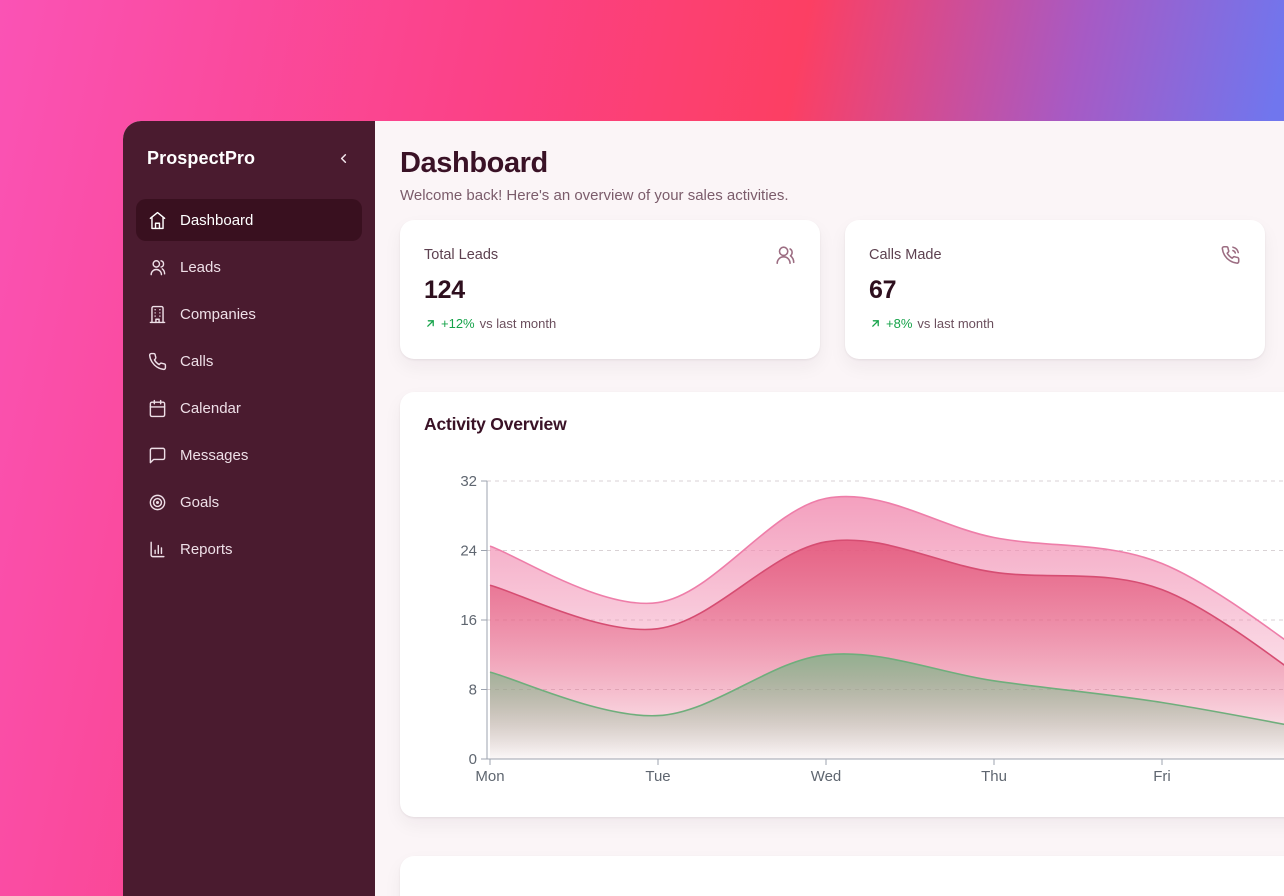 Image resolution: width=1284 pixels, height=896 pixels. I want to click on sidebar-item-label: Goals, so click(200, 502).